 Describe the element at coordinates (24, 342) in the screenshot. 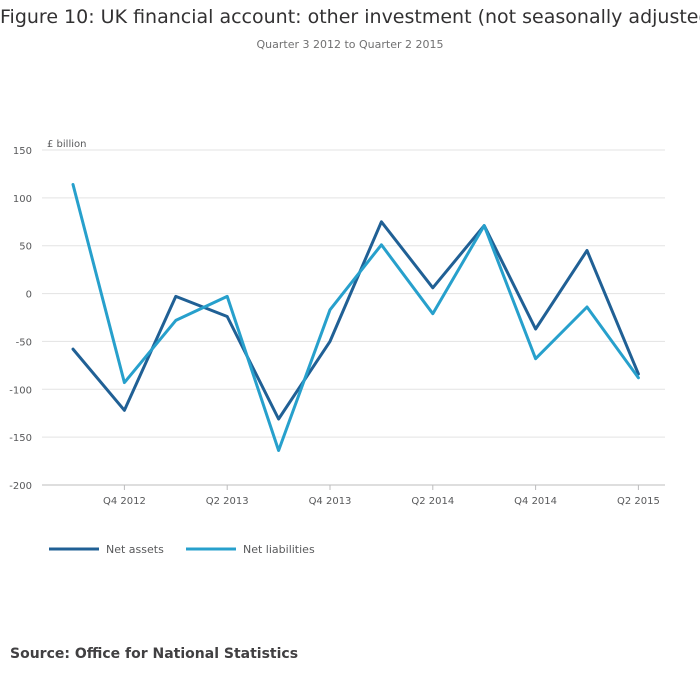

I see `y-tick-label: -50` at that location.